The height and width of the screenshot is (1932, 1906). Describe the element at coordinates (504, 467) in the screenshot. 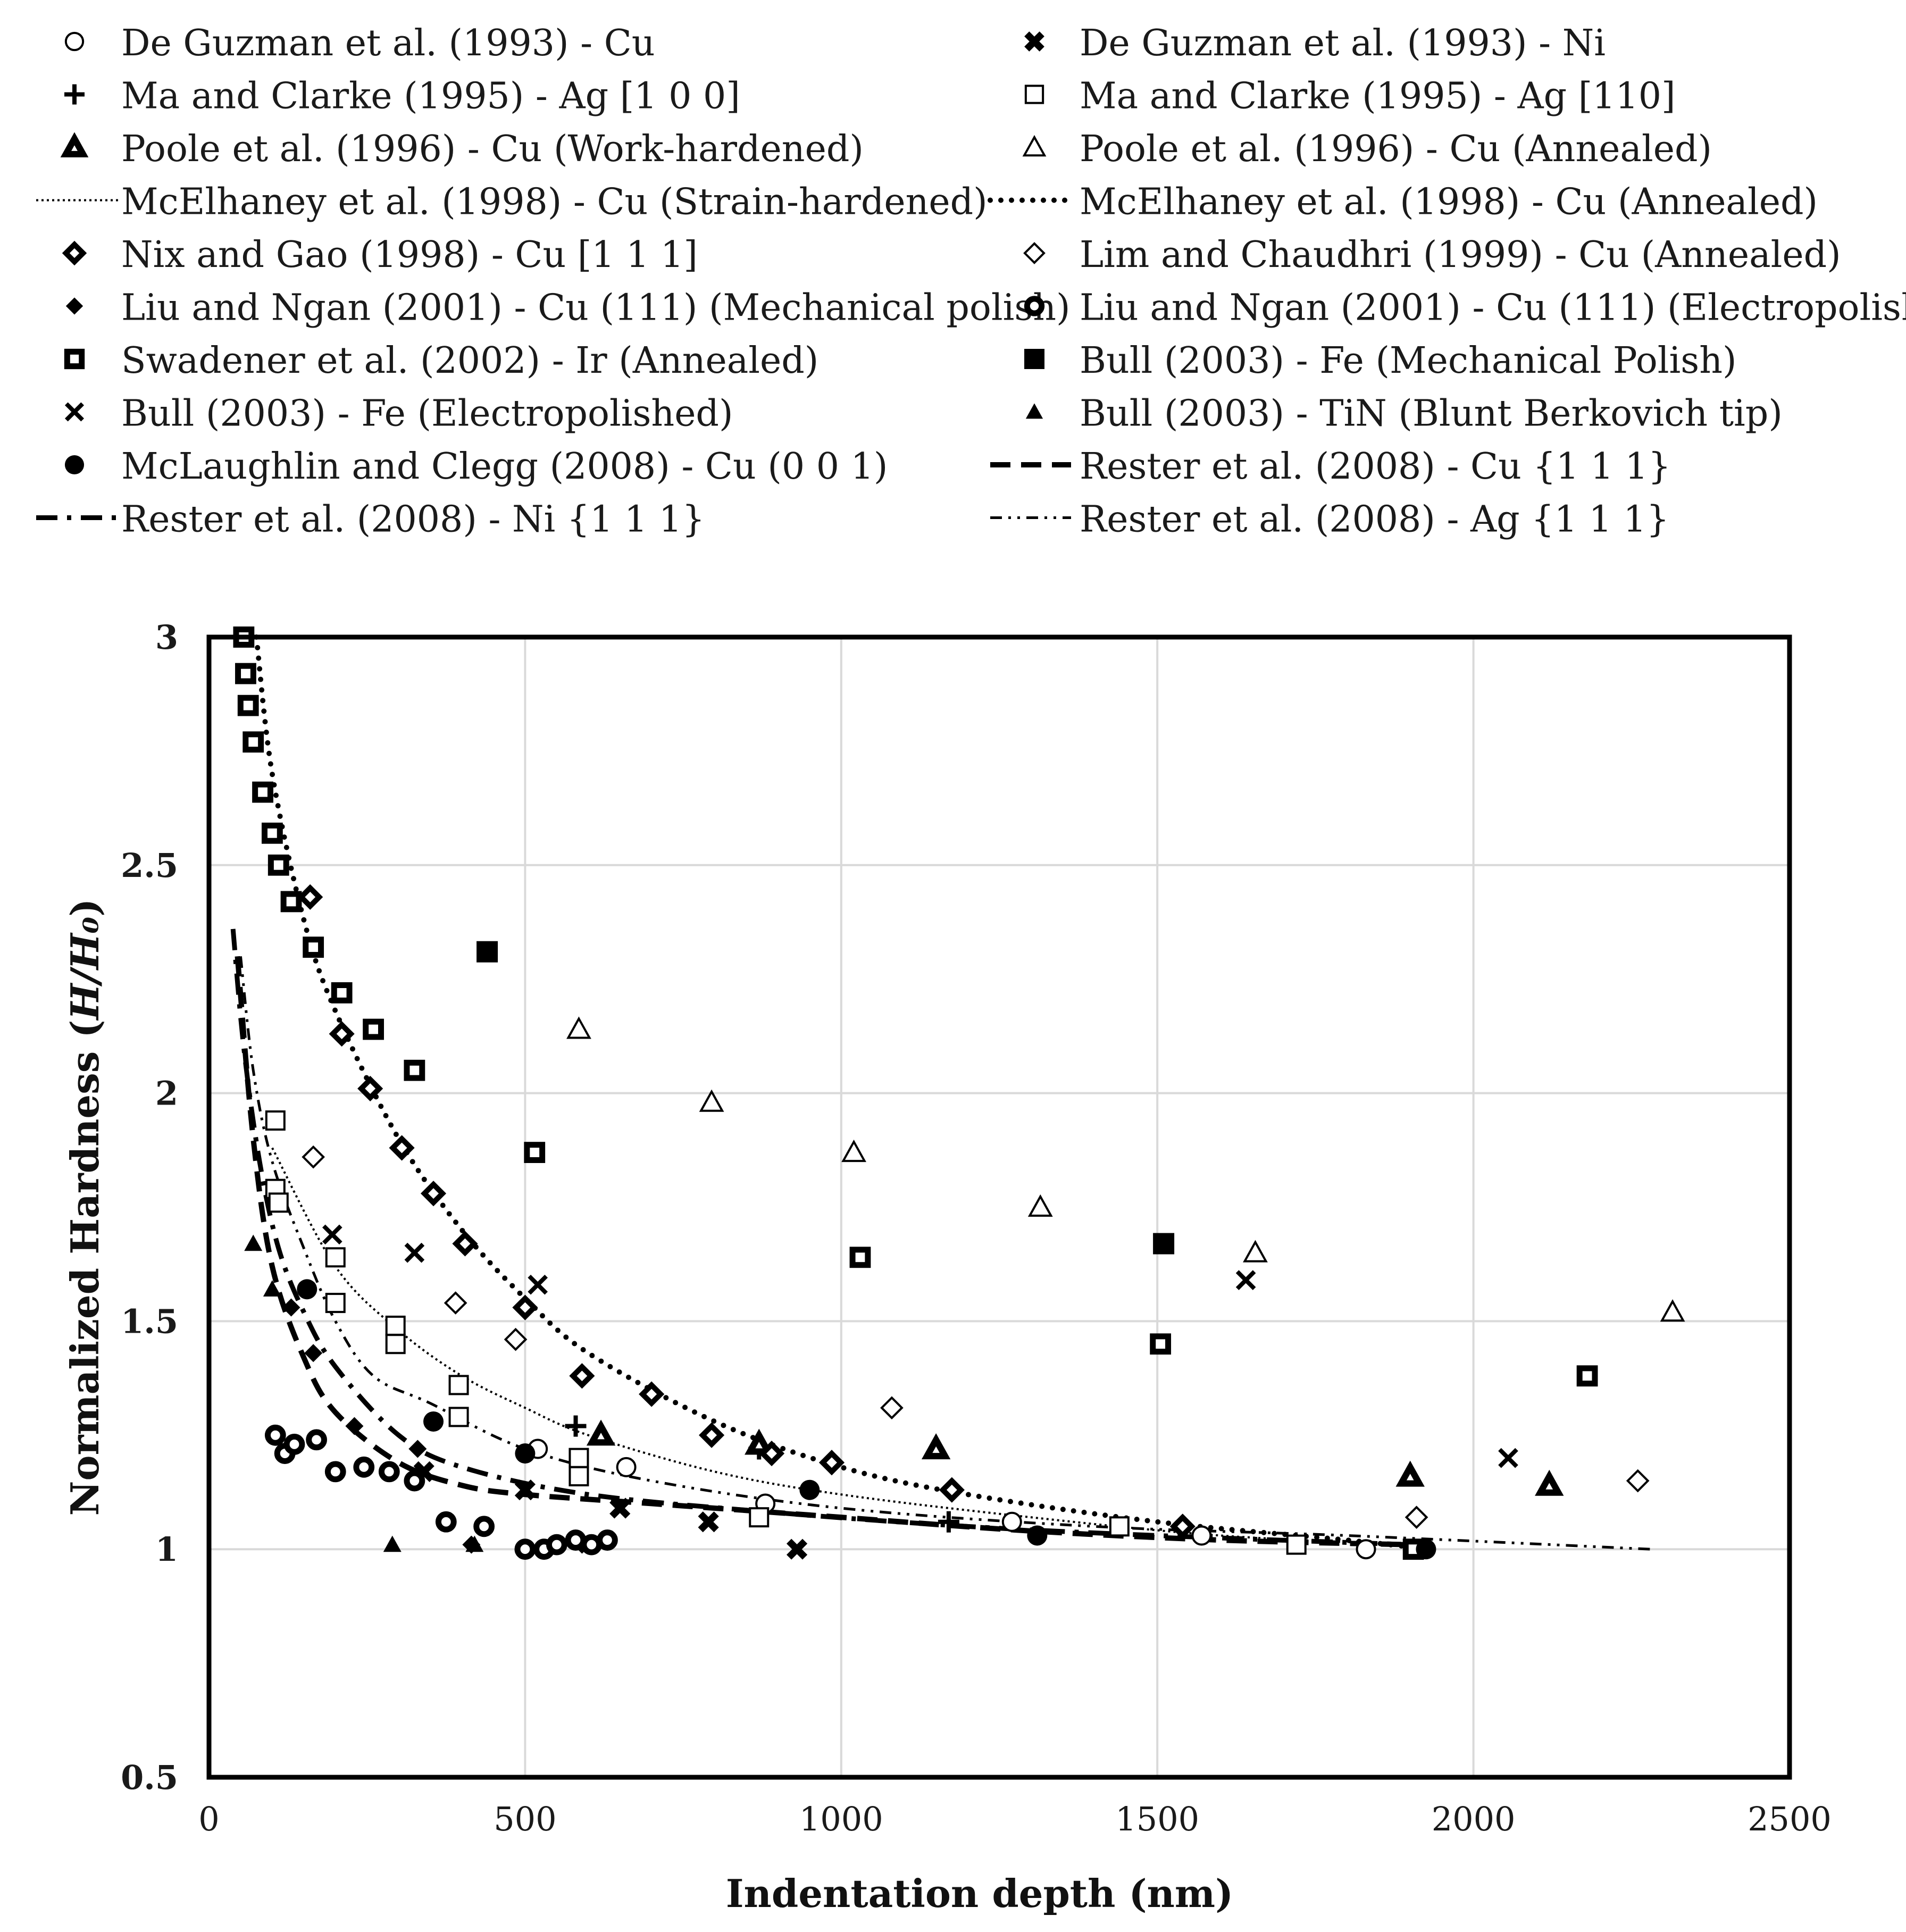

I see `legend-label: McLaughlin and Clegg (2008) - Cu (0 0 1)` at that location.